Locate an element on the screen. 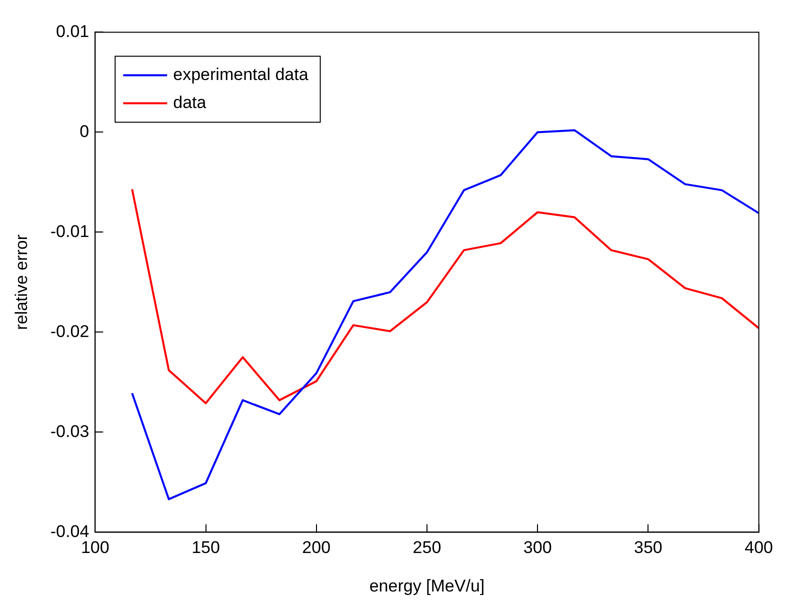 The width and height of the screenshot is (795, 609). legend-label: data is located at coordinates (190, 102).